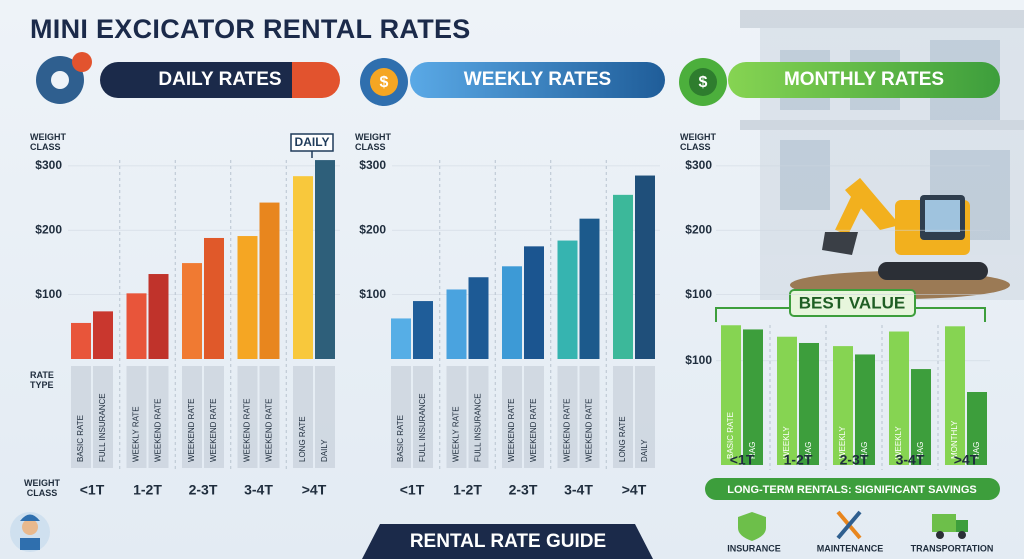  What do you see at coordinates (422, 427) in the screenshot?
I see `rate-label: FULL INSURANCE` at bounding box center [422, 427].